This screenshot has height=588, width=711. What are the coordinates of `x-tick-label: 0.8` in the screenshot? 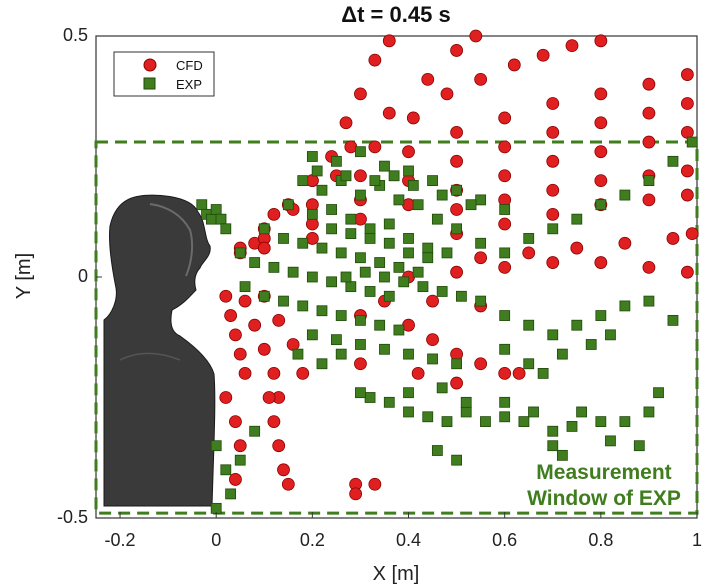 It's located at (600, 540).